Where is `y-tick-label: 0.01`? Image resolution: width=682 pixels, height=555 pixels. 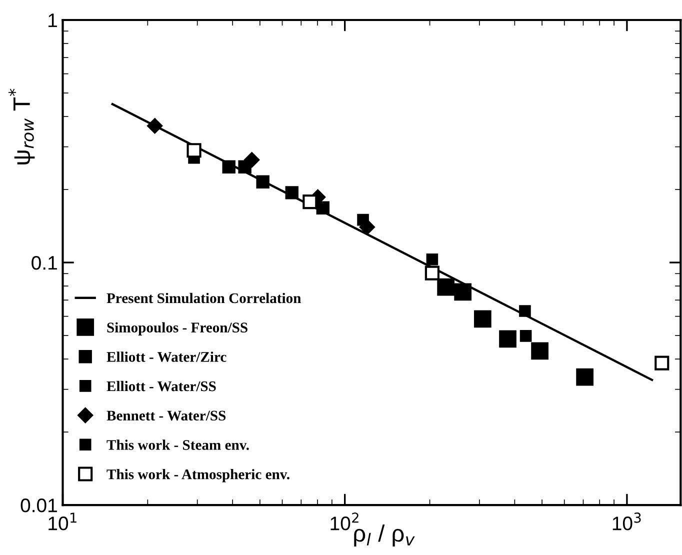
y-tick-label: 0.01 is located at coordinates (38, 505).